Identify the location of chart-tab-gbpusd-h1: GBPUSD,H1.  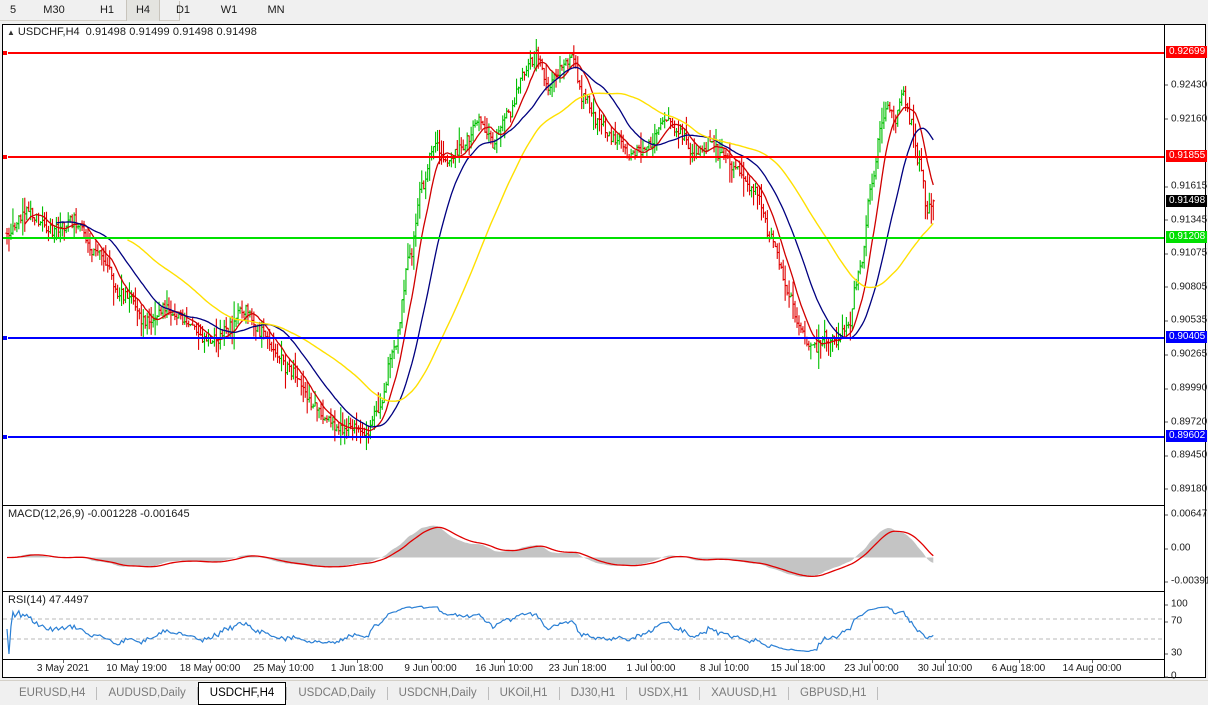
(833, 693).